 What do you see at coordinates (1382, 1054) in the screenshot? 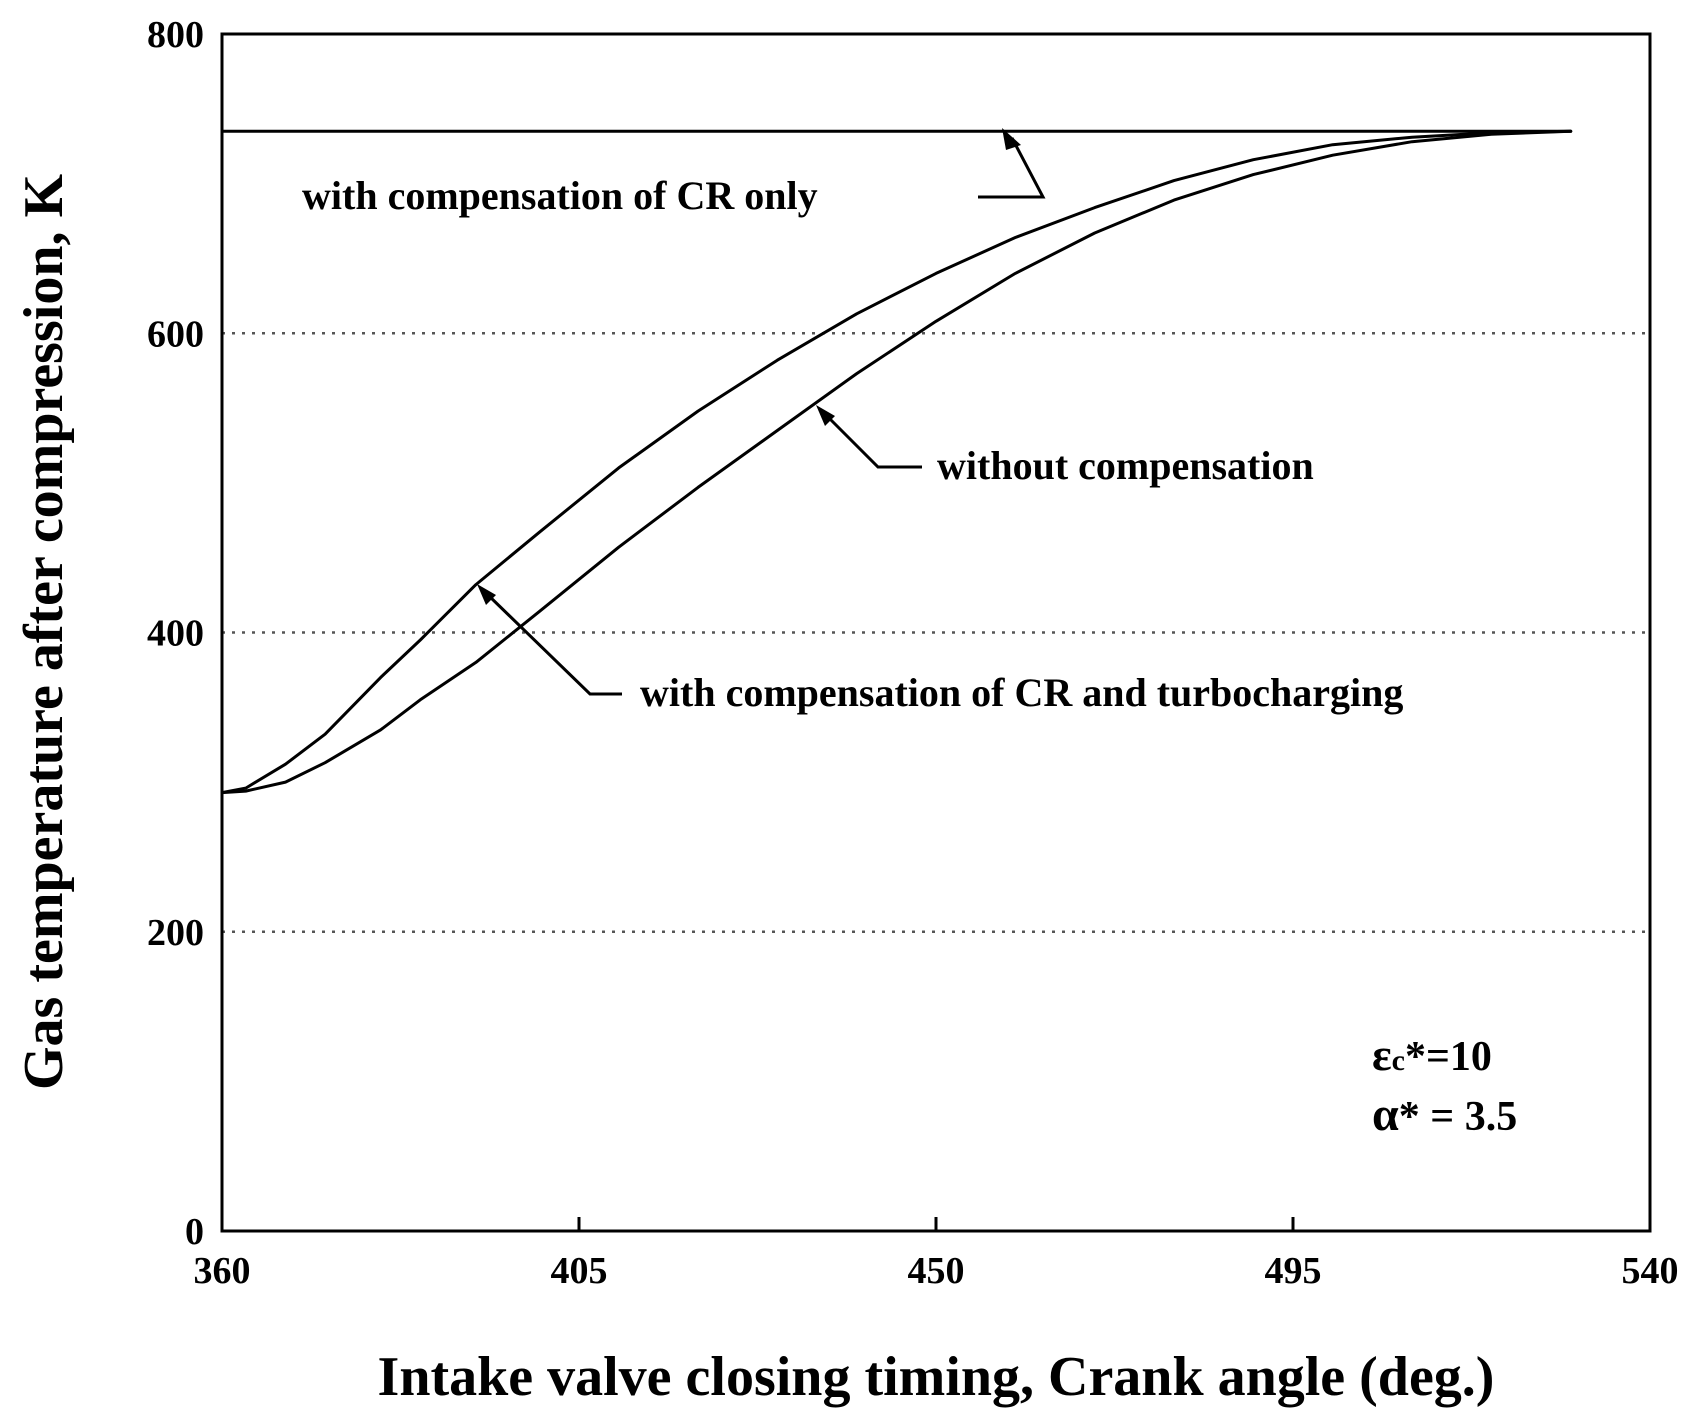
I see `epsilon-symbol: ε` at bounding box center [1382, 1054].